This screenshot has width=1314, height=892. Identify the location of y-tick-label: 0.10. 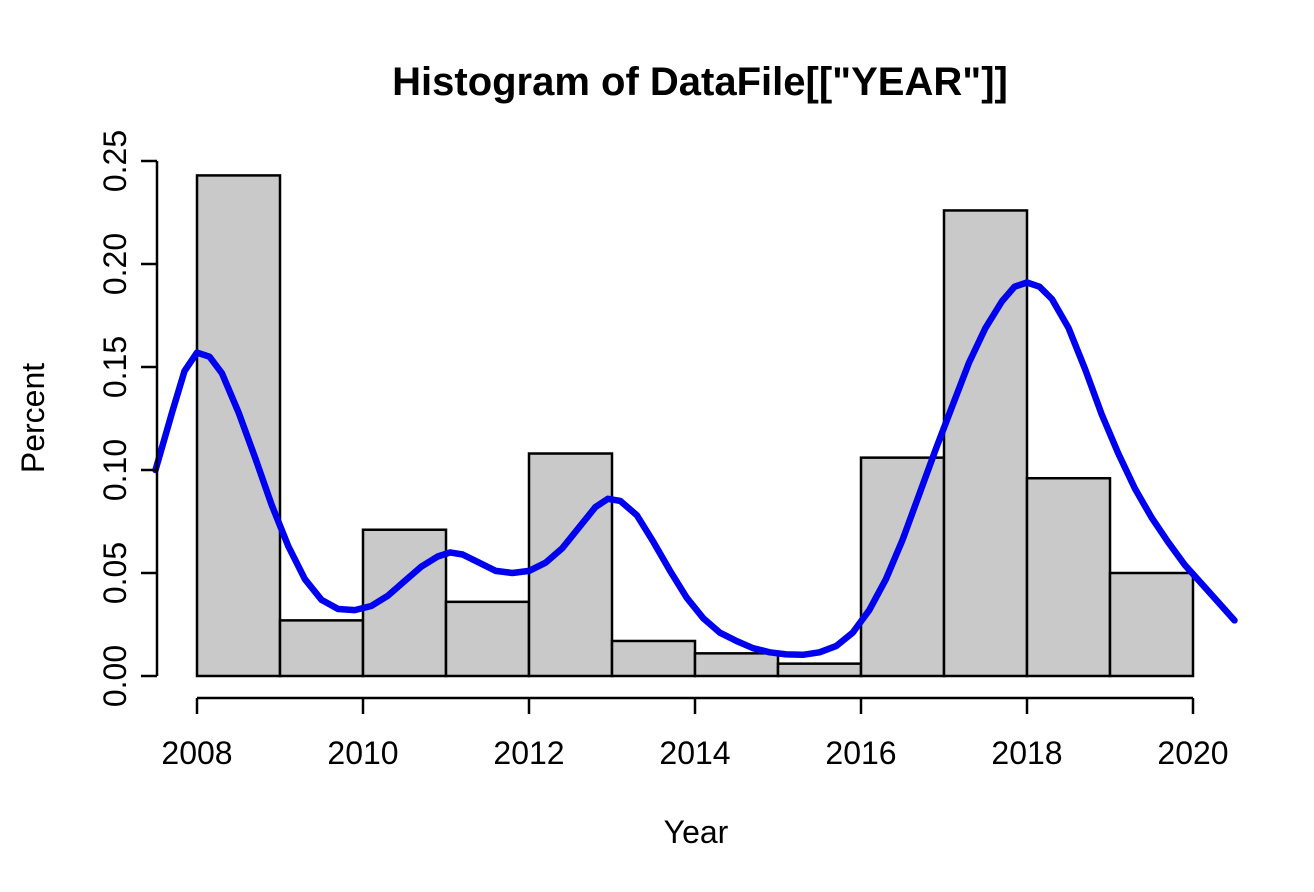
(115, 470).